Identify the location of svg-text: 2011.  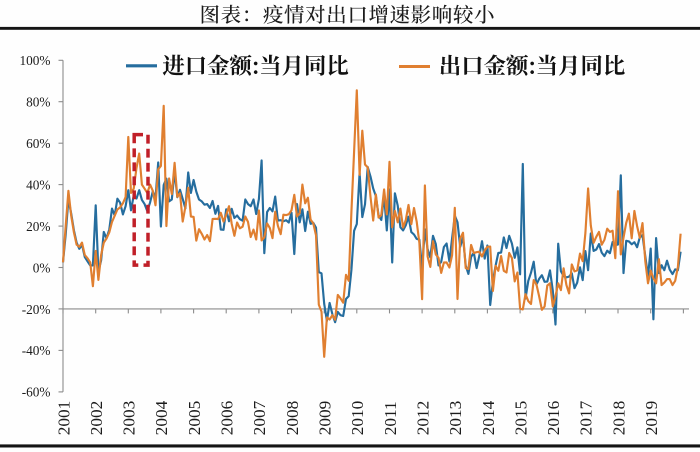
(390, 418).